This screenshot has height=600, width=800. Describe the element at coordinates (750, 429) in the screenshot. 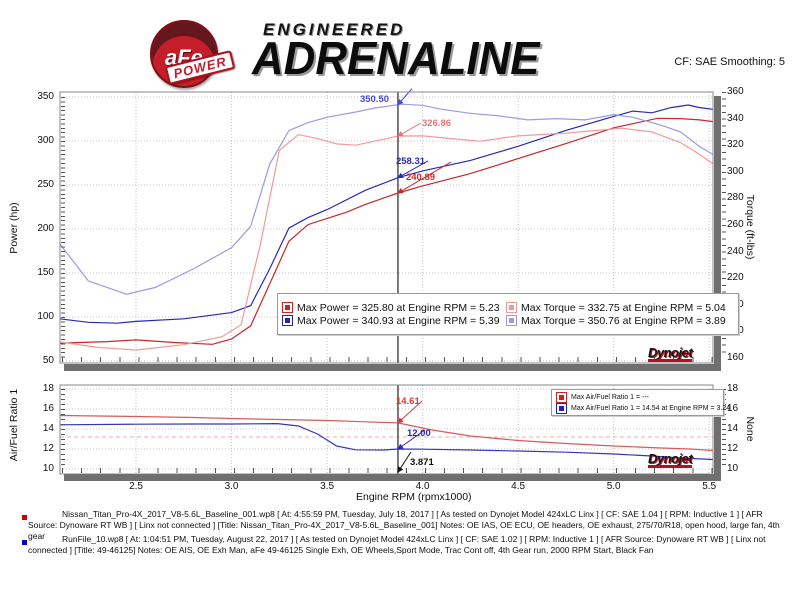

I see `right-axis-title-none: None` at that location.